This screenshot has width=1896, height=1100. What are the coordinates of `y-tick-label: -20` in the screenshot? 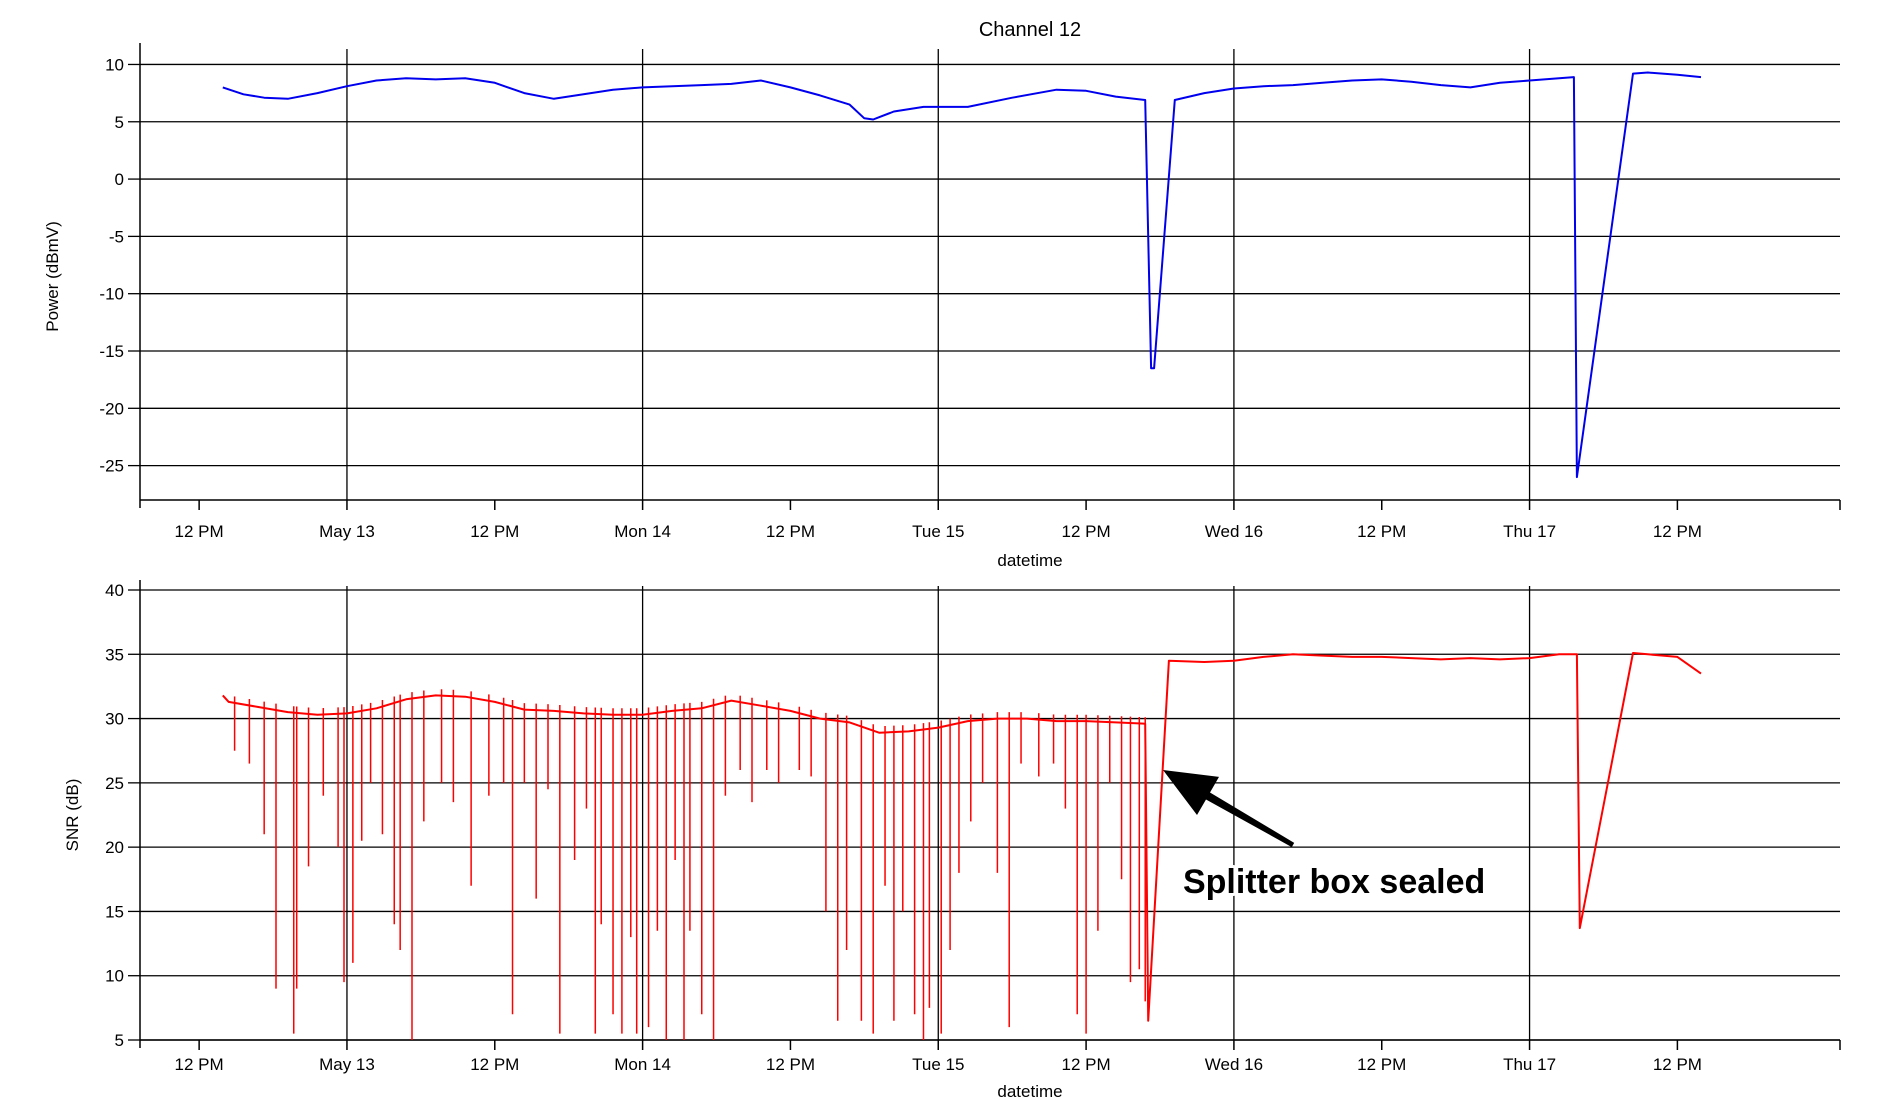 It's located at (111, 408).